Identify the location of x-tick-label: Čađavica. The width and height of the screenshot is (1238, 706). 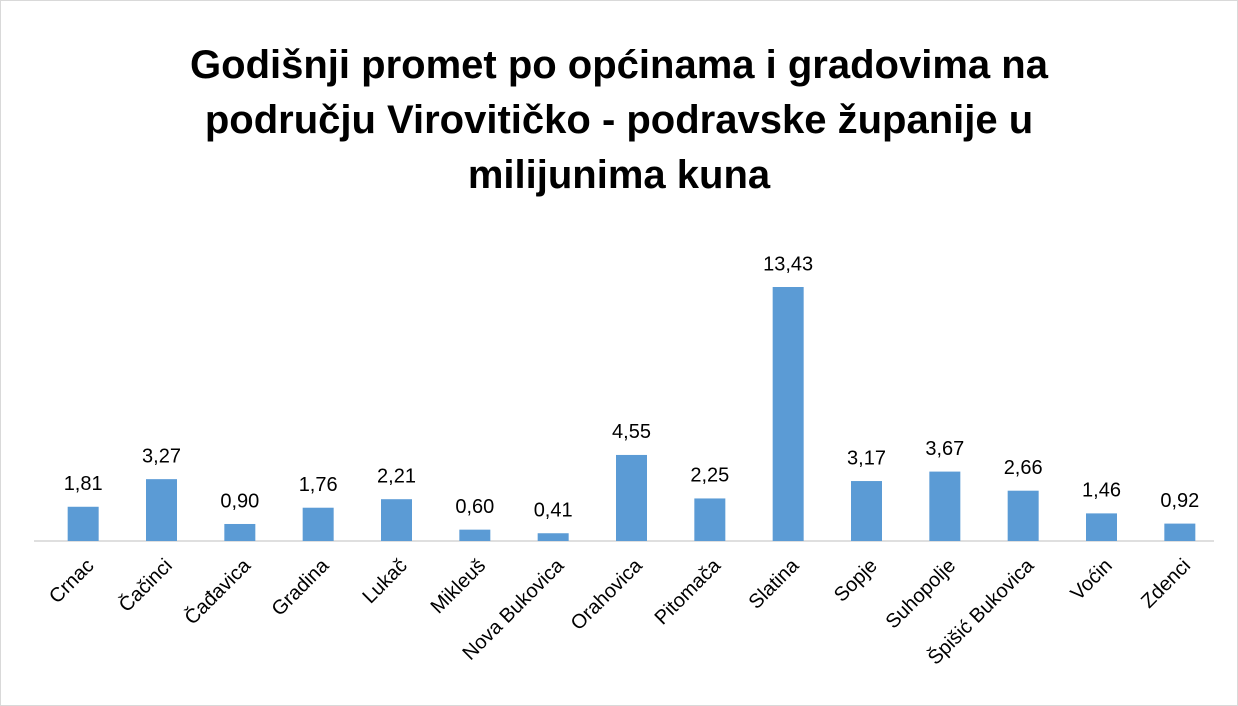
(218, 591).